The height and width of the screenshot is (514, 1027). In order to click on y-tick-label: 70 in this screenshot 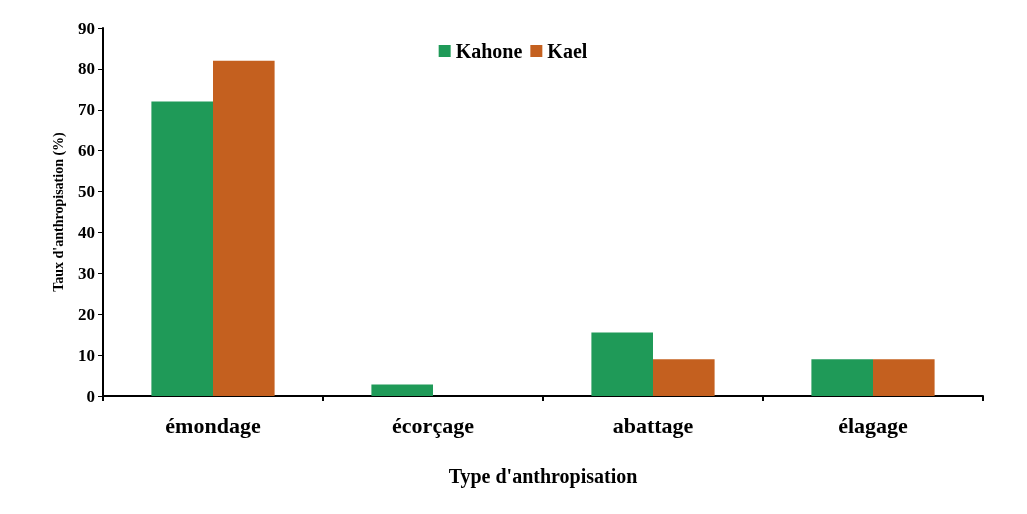, I will do `click(86, 110)`.